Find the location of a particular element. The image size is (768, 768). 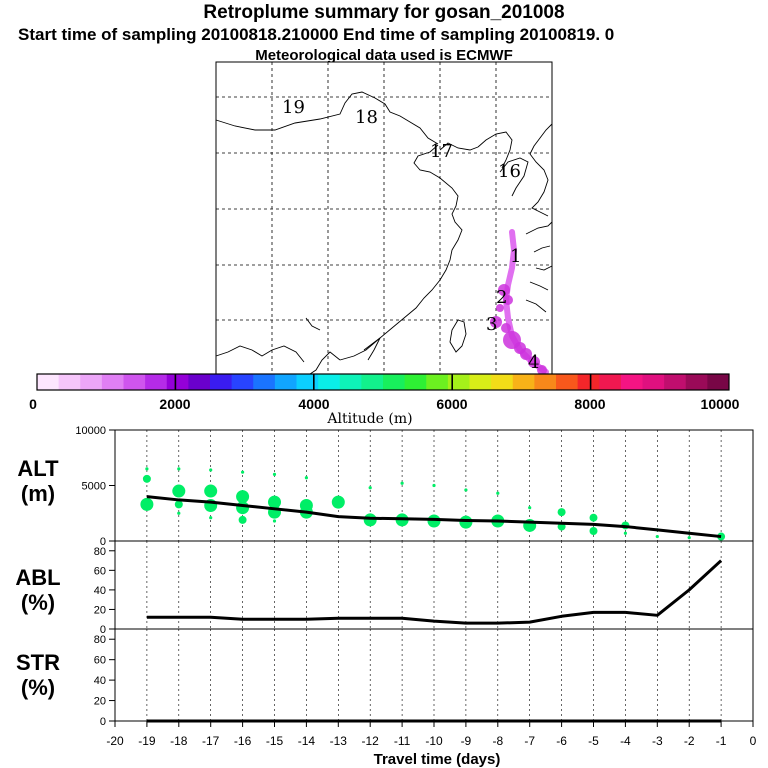

colorbar-tick-10000: 10000 is located at coordinates (720, 404).